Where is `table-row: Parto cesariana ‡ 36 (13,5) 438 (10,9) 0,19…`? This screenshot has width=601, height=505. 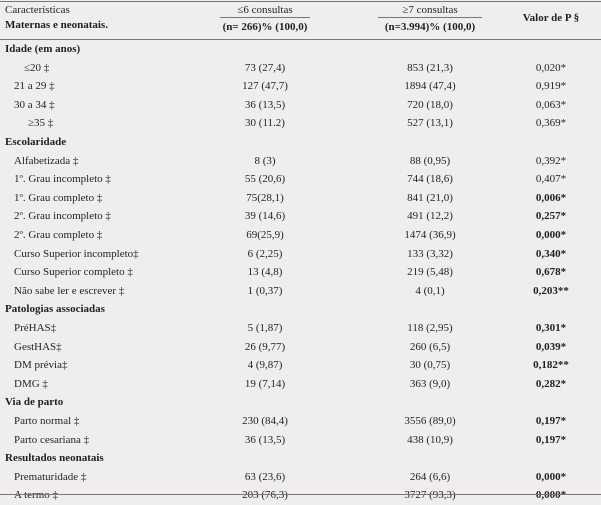
table-row: Parto cesariana ‡ 36 (13,5) 438 (10,9) 0,19… is located at coordinates (300, 440).